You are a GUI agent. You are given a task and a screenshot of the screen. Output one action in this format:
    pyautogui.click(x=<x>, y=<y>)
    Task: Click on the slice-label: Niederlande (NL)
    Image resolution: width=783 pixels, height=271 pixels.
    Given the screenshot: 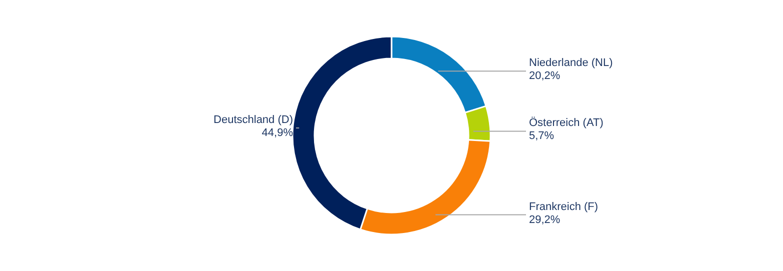 What is the action you would take?
    pyautogui.click(x=571, y=63)
    